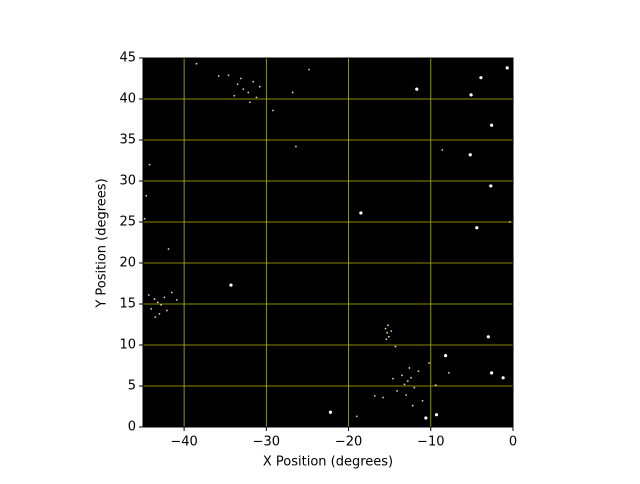 The width and height of the screenshot is (640, 484). I want to click on x-tick-label: −30, so click(266, 442).